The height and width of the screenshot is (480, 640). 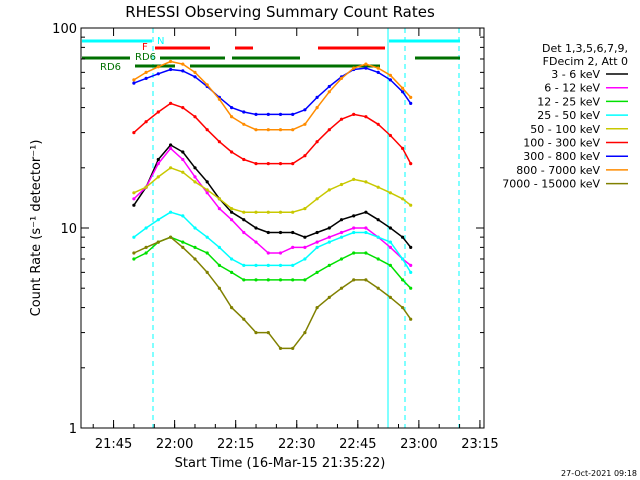 I want to click on x-tick-label: 22:45, so click(x=357, y=444).